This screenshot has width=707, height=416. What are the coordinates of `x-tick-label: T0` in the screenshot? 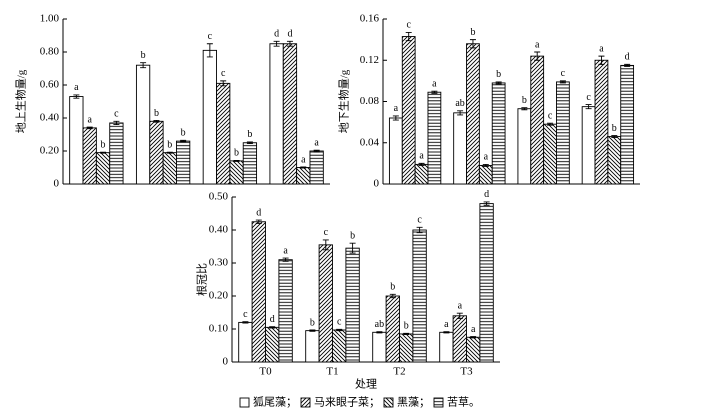 It's located at (265, 372).